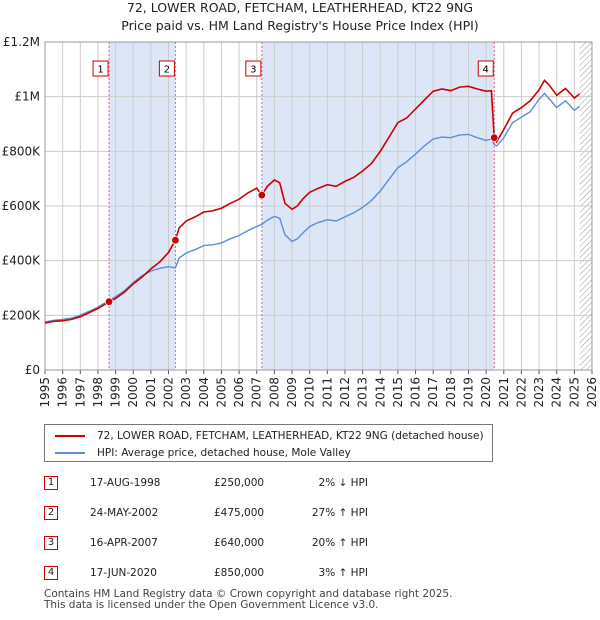  Describe the element at coordinates (125, 483) in the screenshot. I see `sale-date: 17-AUG-1998` at that location.